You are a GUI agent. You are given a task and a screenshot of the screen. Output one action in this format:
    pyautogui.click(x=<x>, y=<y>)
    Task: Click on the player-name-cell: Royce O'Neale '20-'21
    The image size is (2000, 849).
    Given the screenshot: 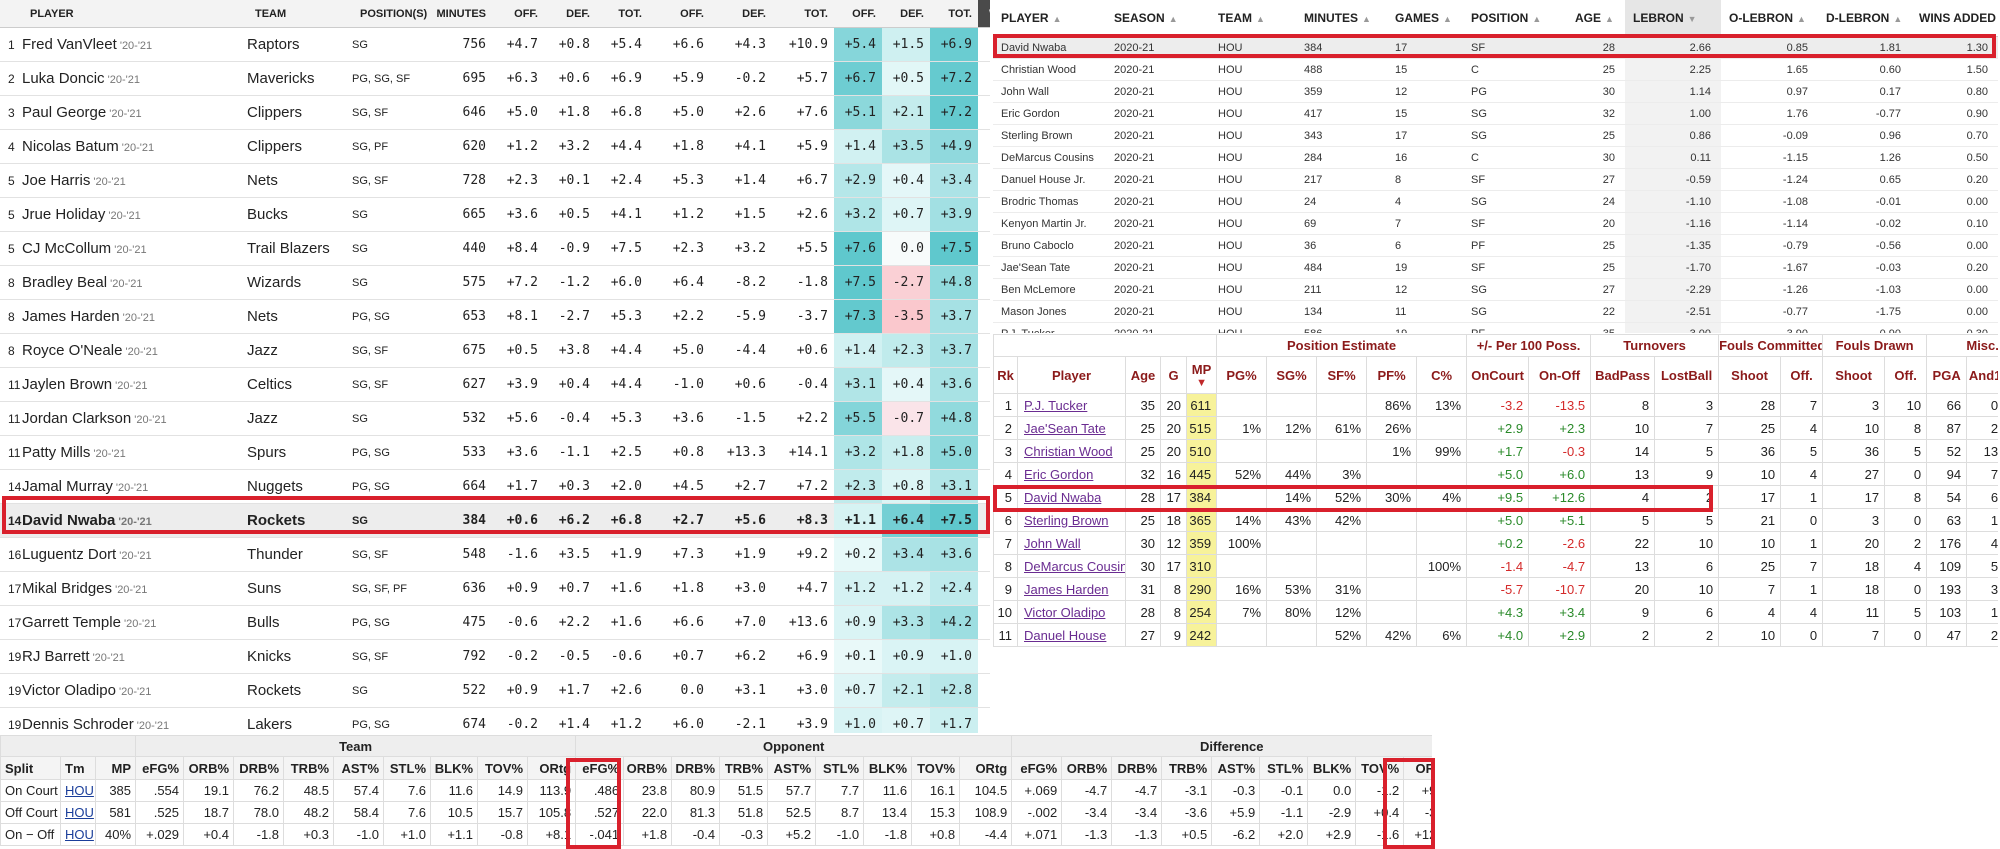 What is the action you would take?
    pyautogui.click(x=134, y=350)
    